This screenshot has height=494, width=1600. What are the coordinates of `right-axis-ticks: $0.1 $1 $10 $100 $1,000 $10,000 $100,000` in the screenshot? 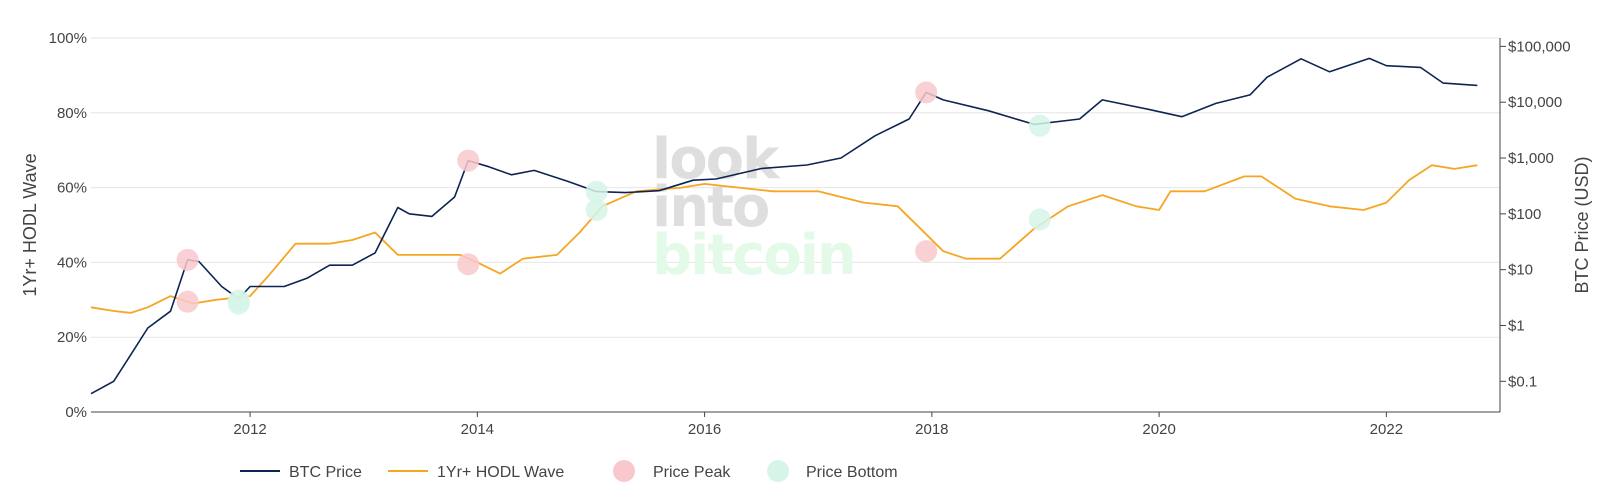 It's located at (1535, 214).